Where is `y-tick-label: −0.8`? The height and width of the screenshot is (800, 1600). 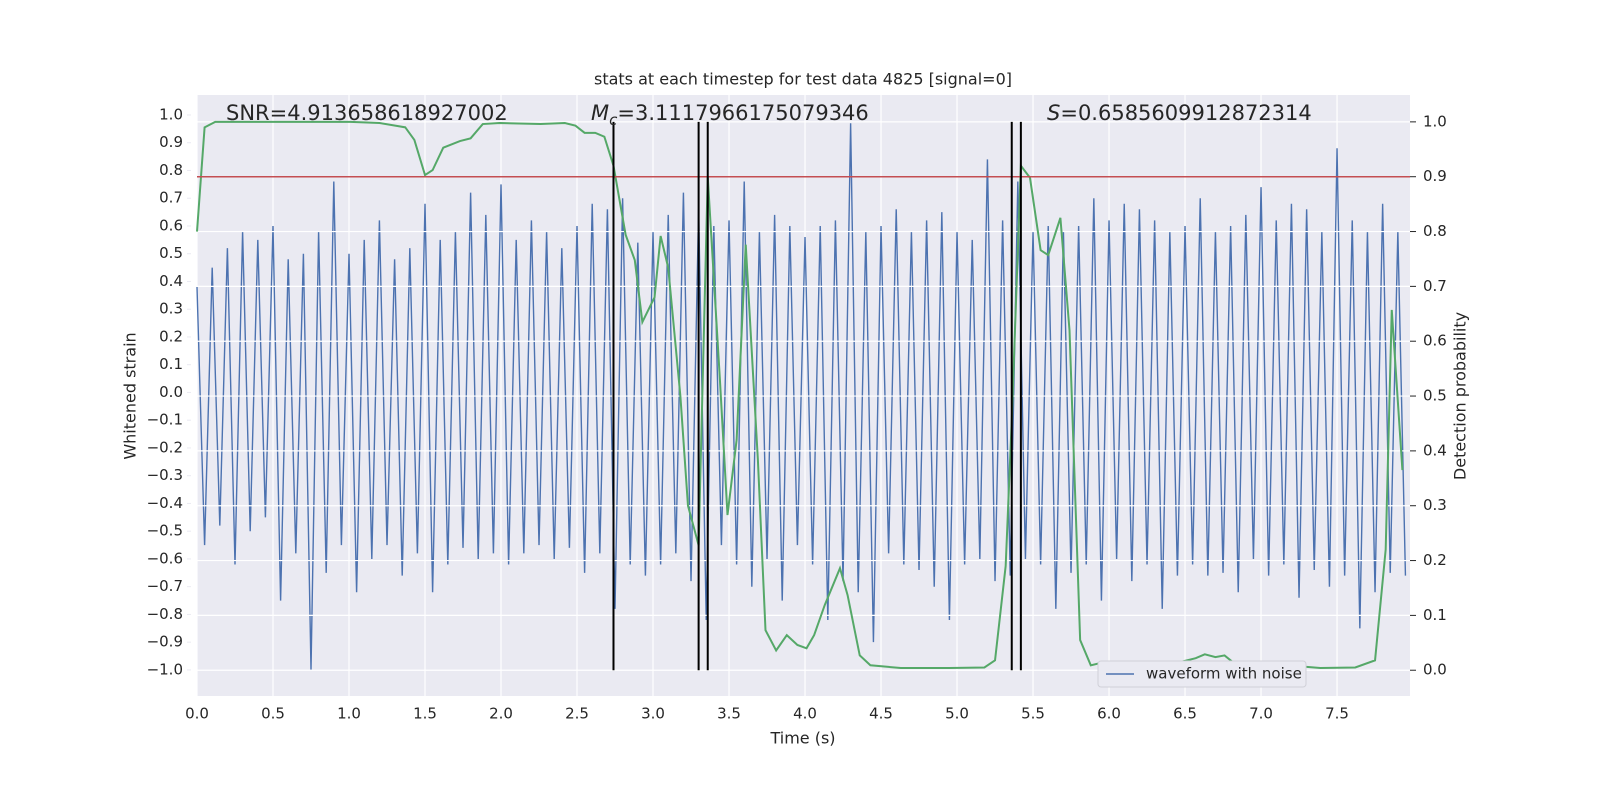
y-tick-label: −0.8 is located at coordinates (165, 614).